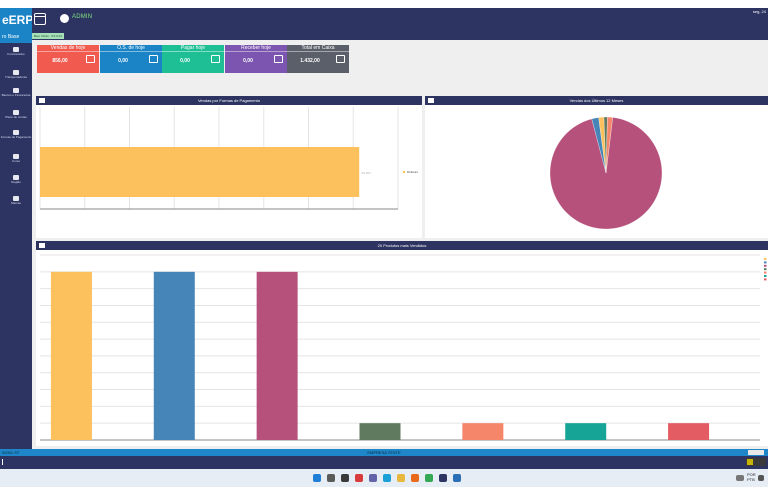 Image resolution: width=768 pixels, height=487 pixels. I want to click on payment-icon, so click(16, 132).